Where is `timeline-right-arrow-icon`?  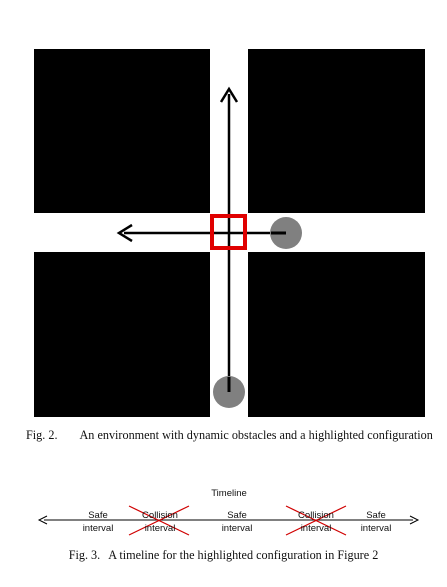 timeline-right-arrow-icon is located at coordinates (414, 520).